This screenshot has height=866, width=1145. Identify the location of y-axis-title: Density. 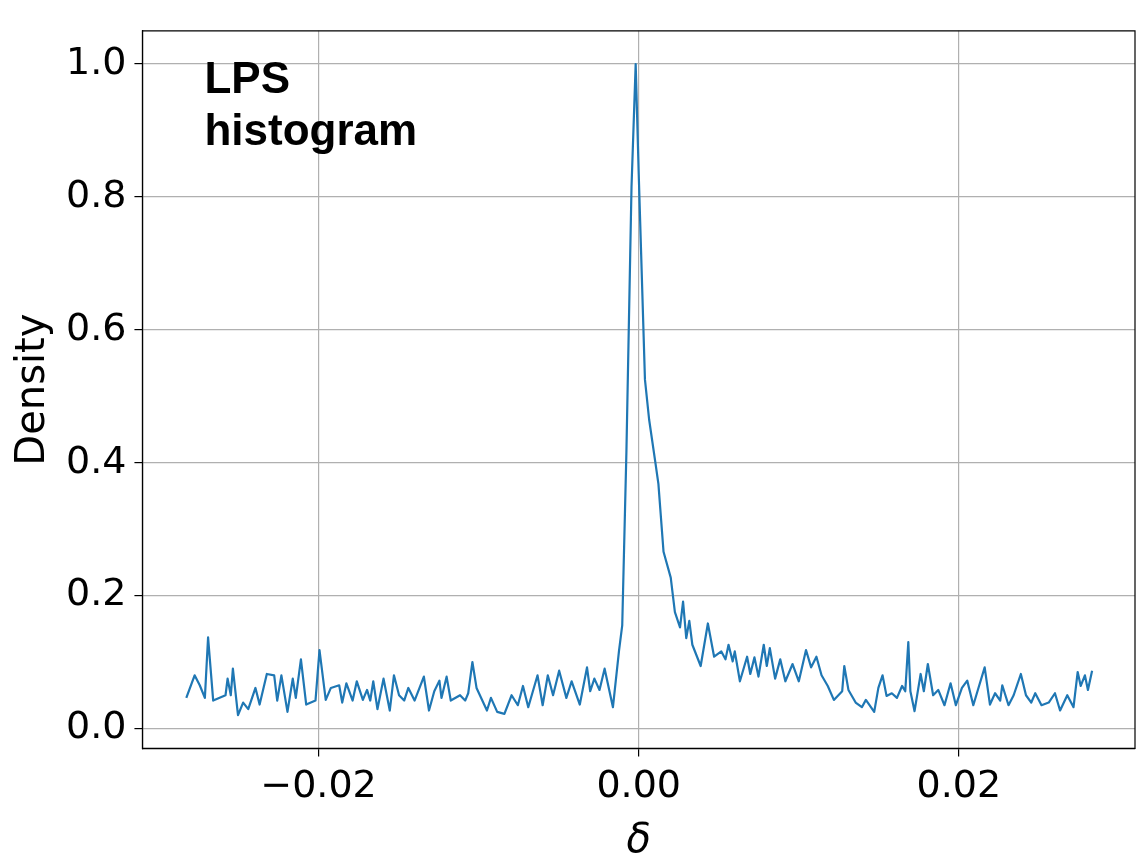
(30, 389).